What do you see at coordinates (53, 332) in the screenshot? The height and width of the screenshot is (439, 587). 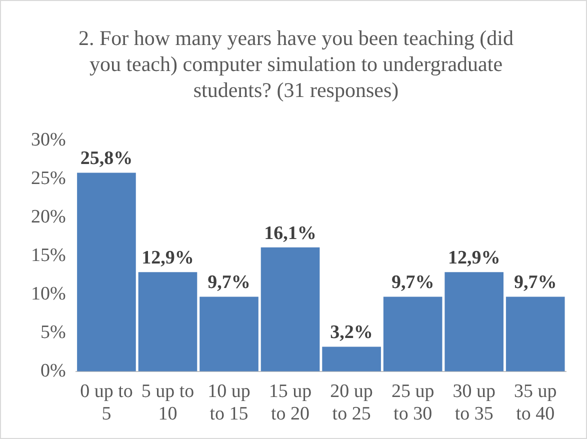 I see `y-tick-label: 5%` at bounding box center [53, 332].